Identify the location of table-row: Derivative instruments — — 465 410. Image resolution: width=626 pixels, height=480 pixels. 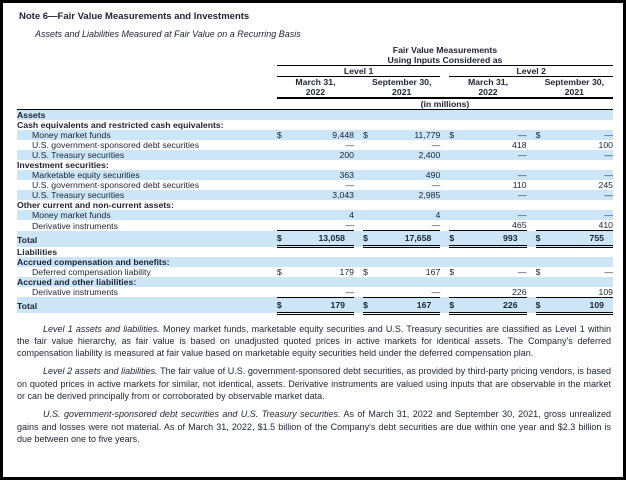
(315, 225).